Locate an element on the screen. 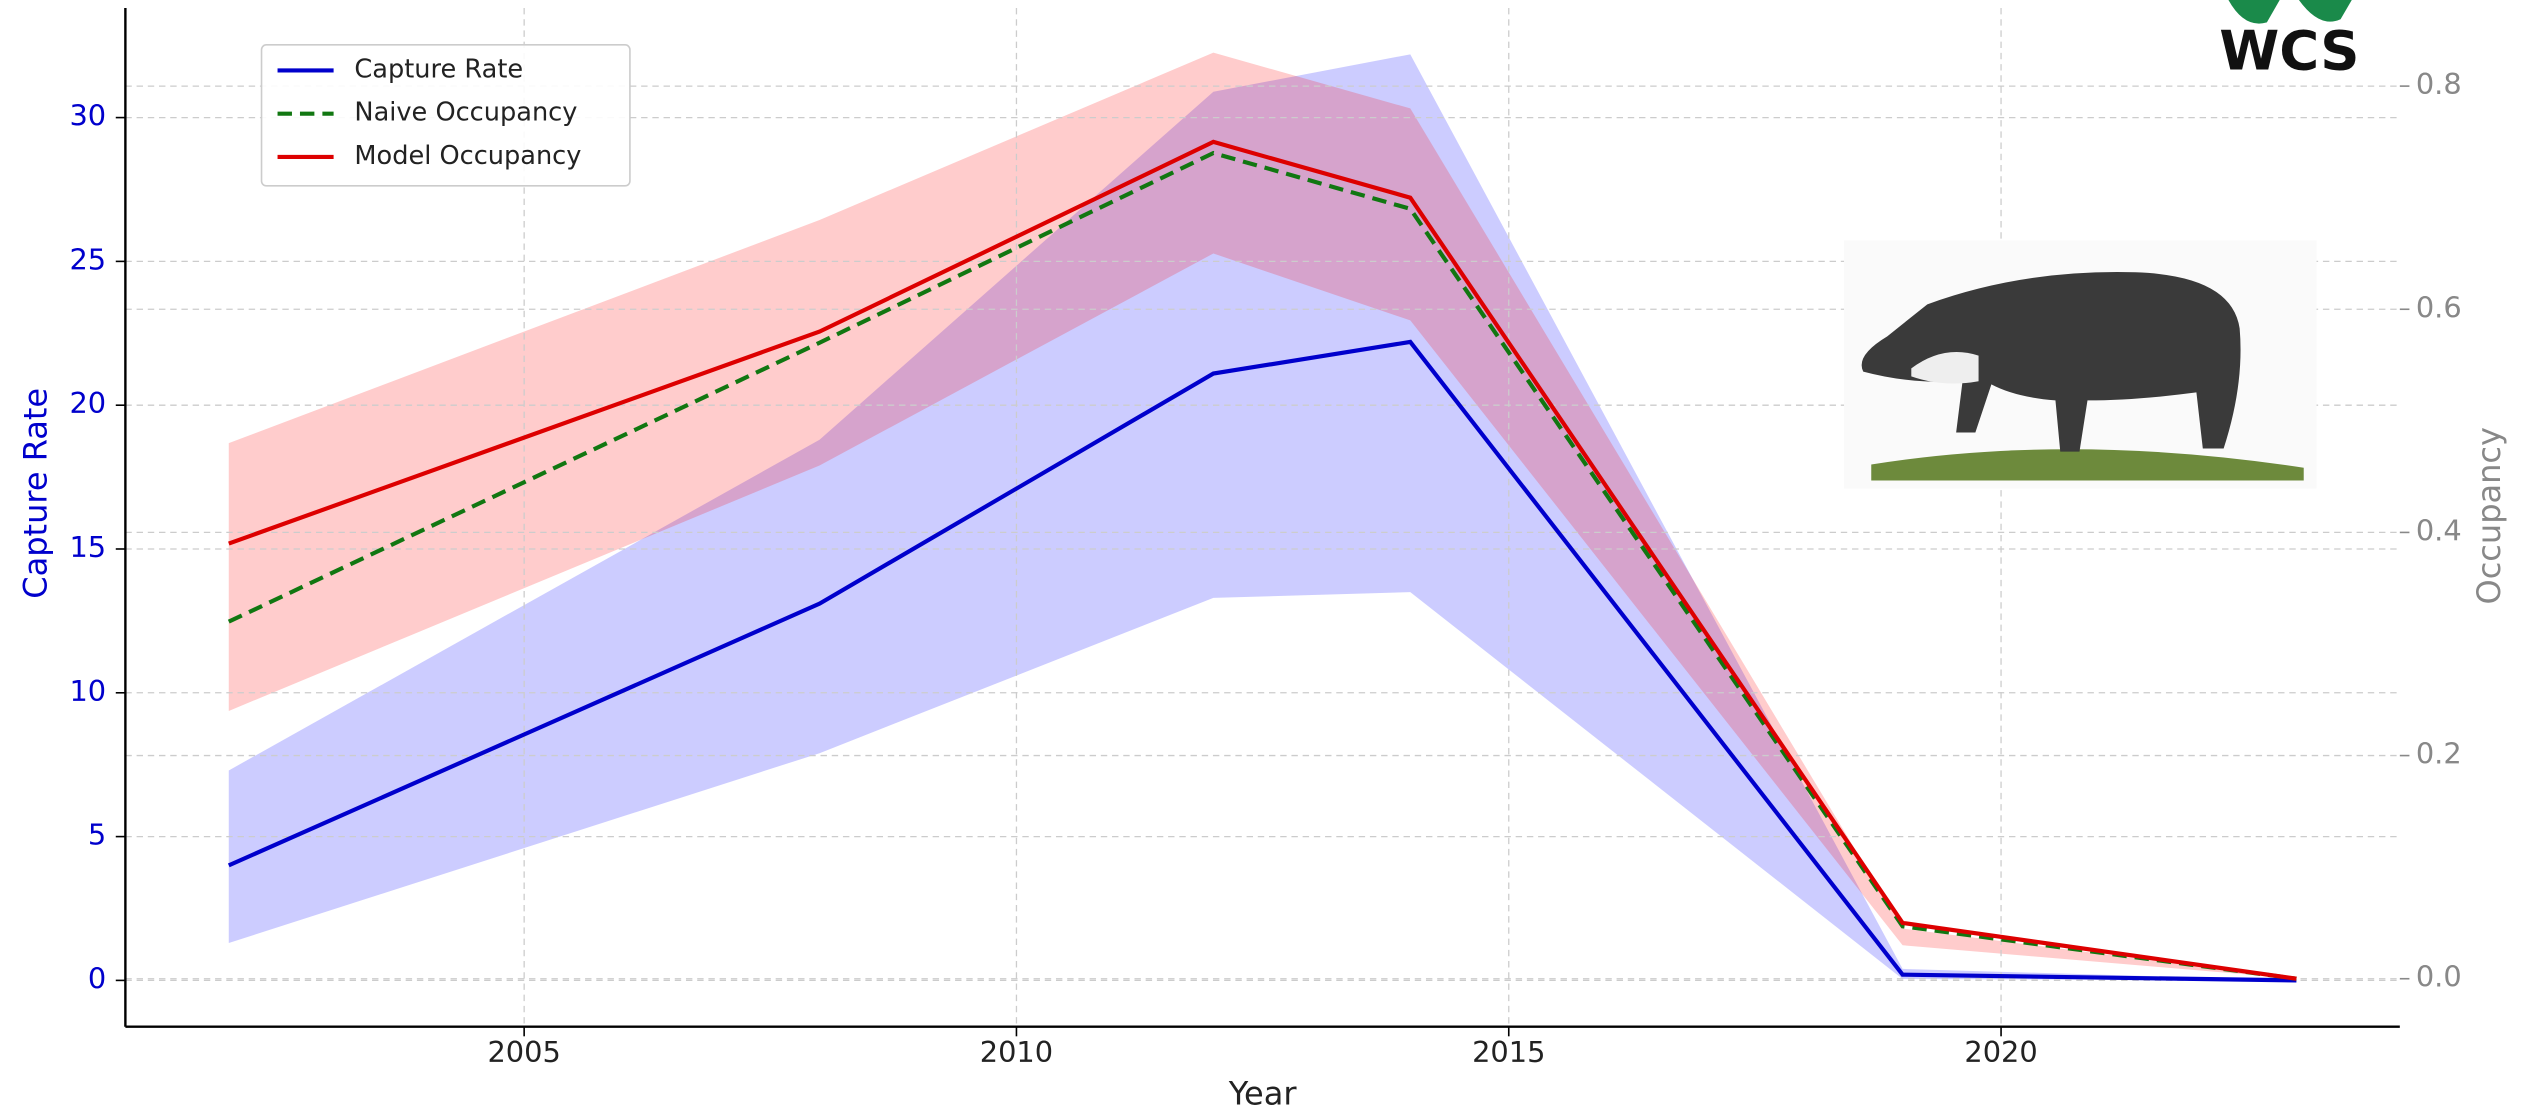 The width and height of the screenshot is (2522, 1118). x-tick-label: 2020 is located at coordinates (2000, 1052).